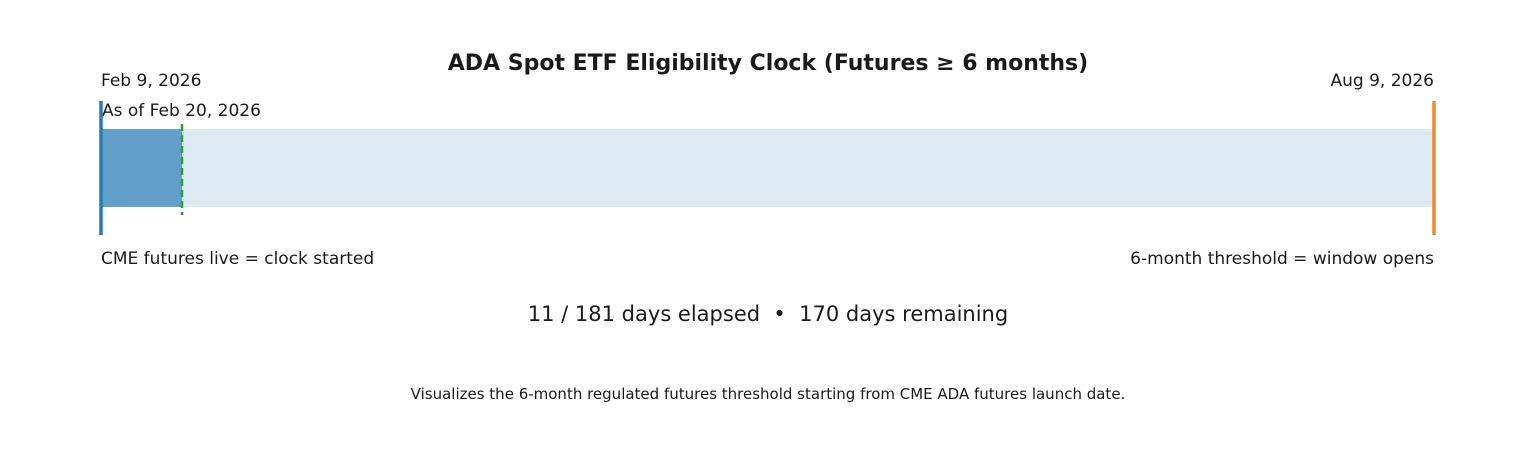  I want to click on as-of-label: As of Feb 20, 2026, so click(181, 111).